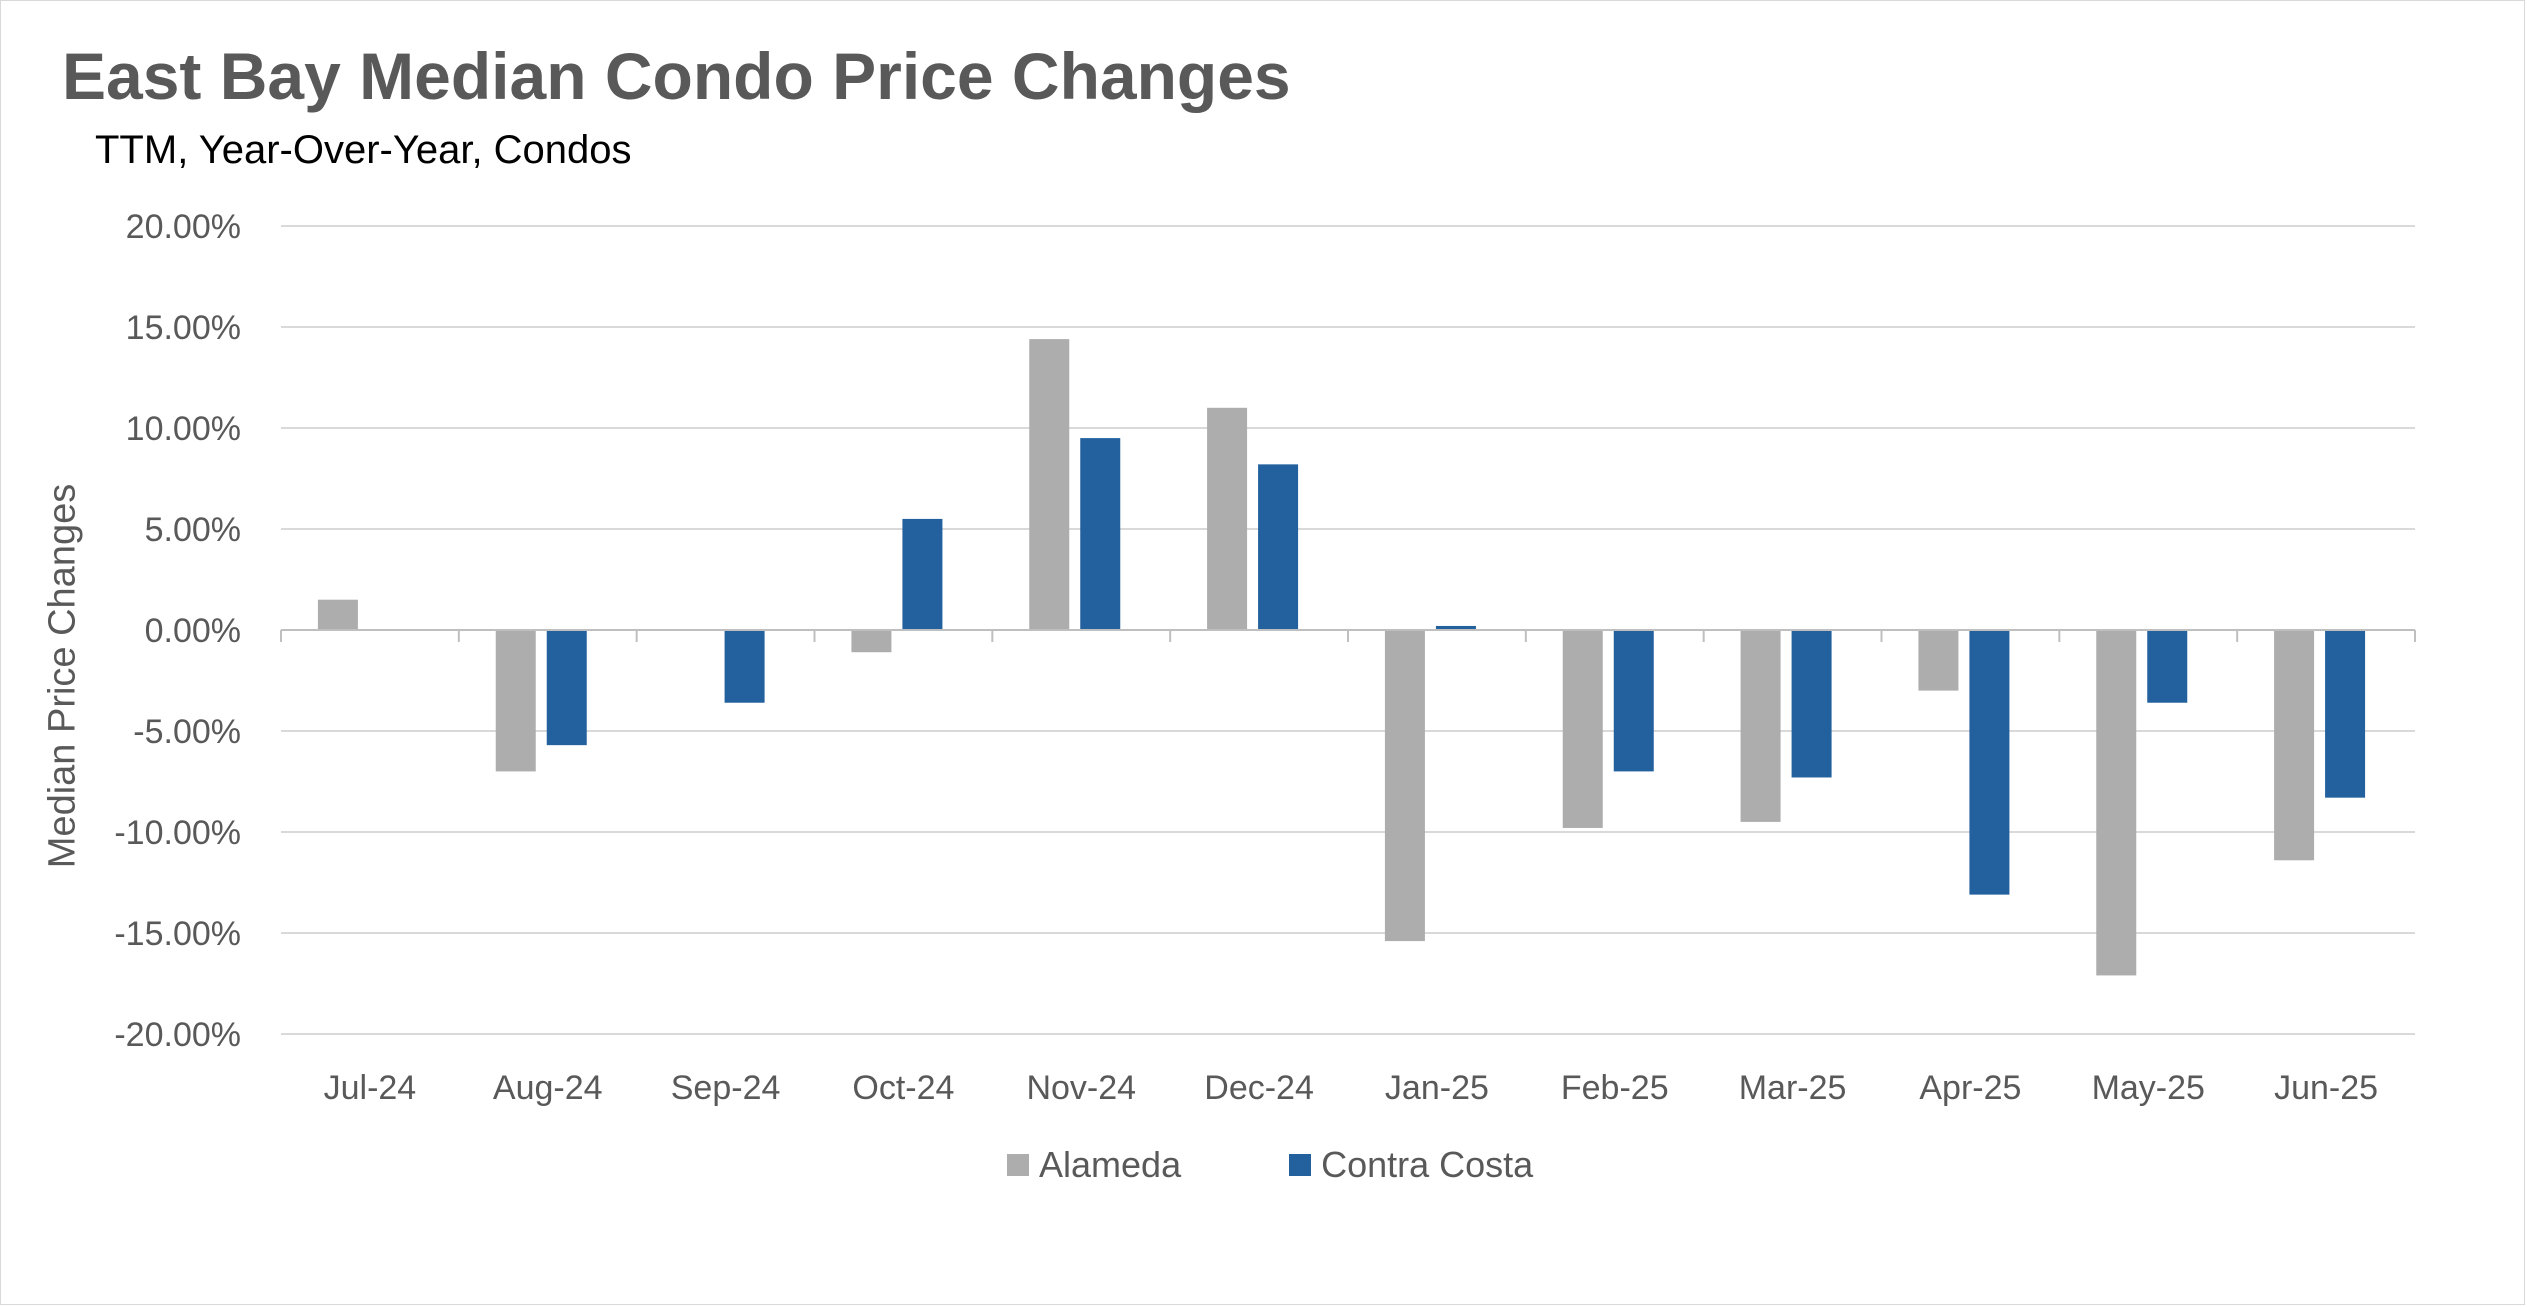 The image size is (2527, 1307). Describe the element at coordinates (1081, 1088) in the screenshot. I see `x-tick-label: Nov-24` at that location.